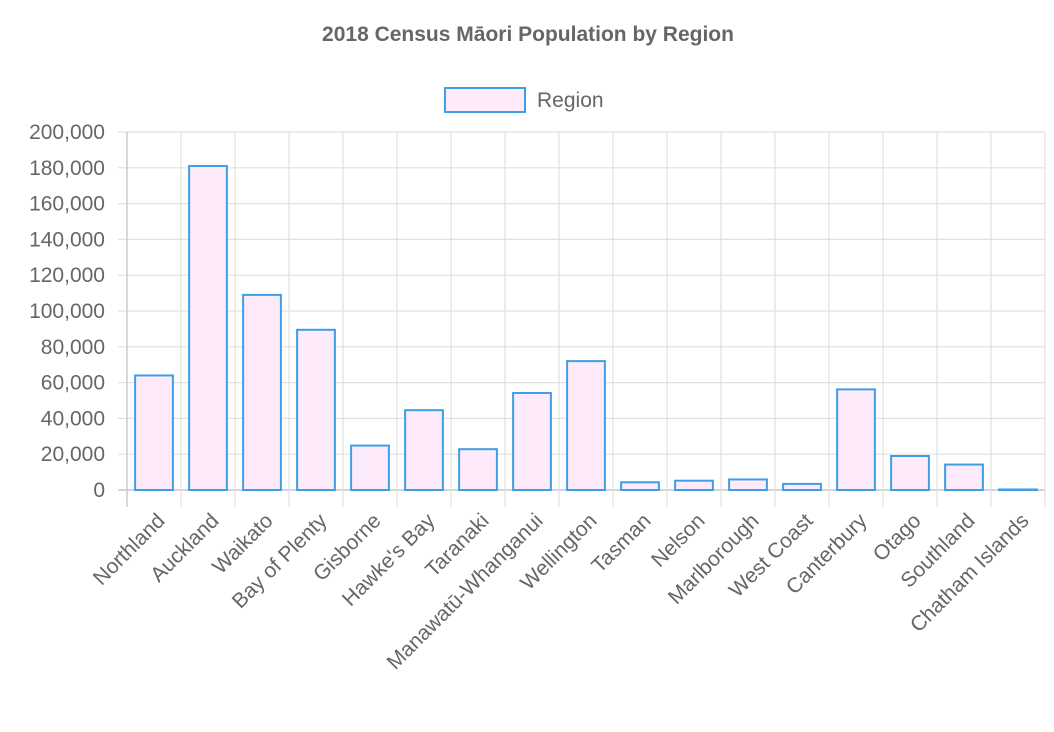  What do you see at coordinates (73, 383) in the screenshot?
I see `y-tick-label: 60,000` at bounding box center [73, 383].